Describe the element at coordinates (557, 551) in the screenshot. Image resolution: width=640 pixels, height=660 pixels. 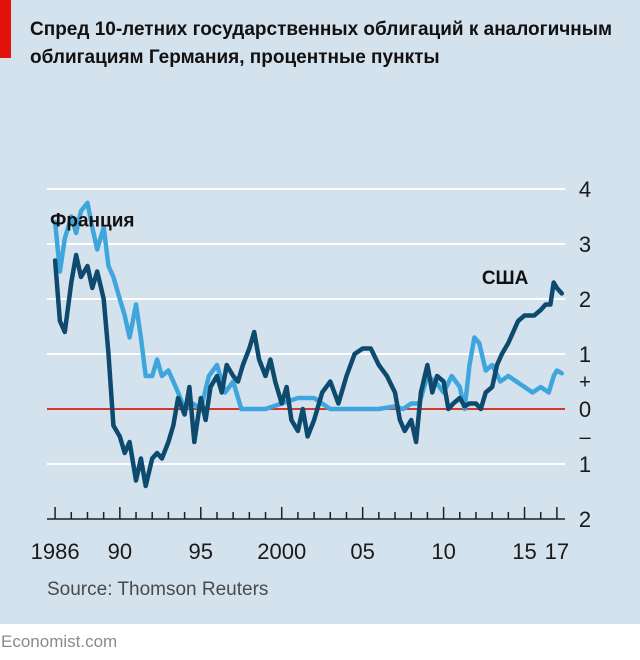
I see `x-tick-label: 17` at that location.